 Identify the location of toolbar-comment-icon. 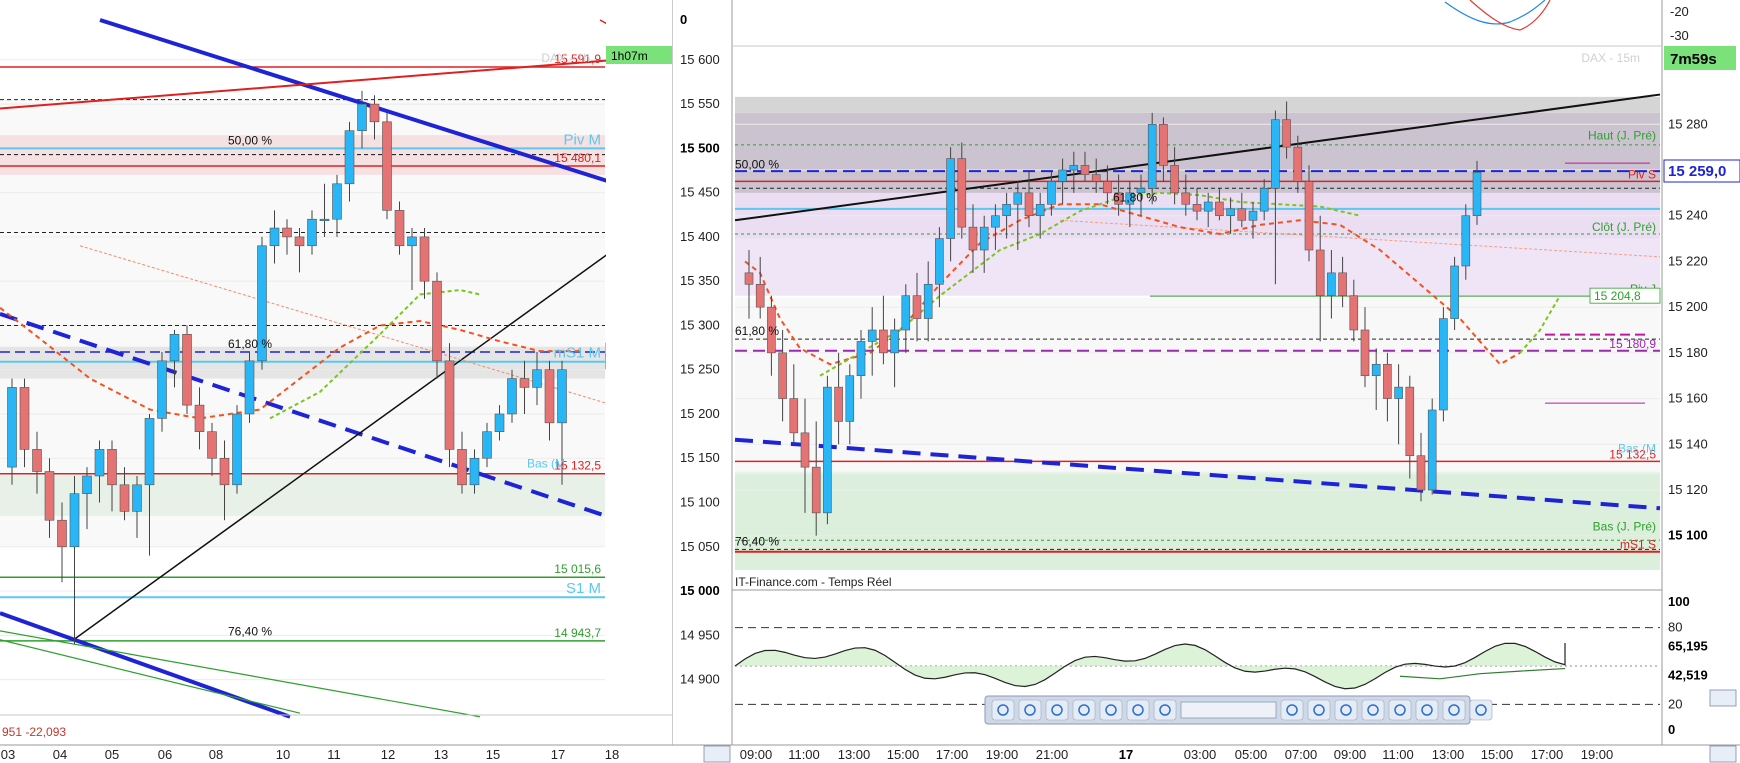
(1057, 710).